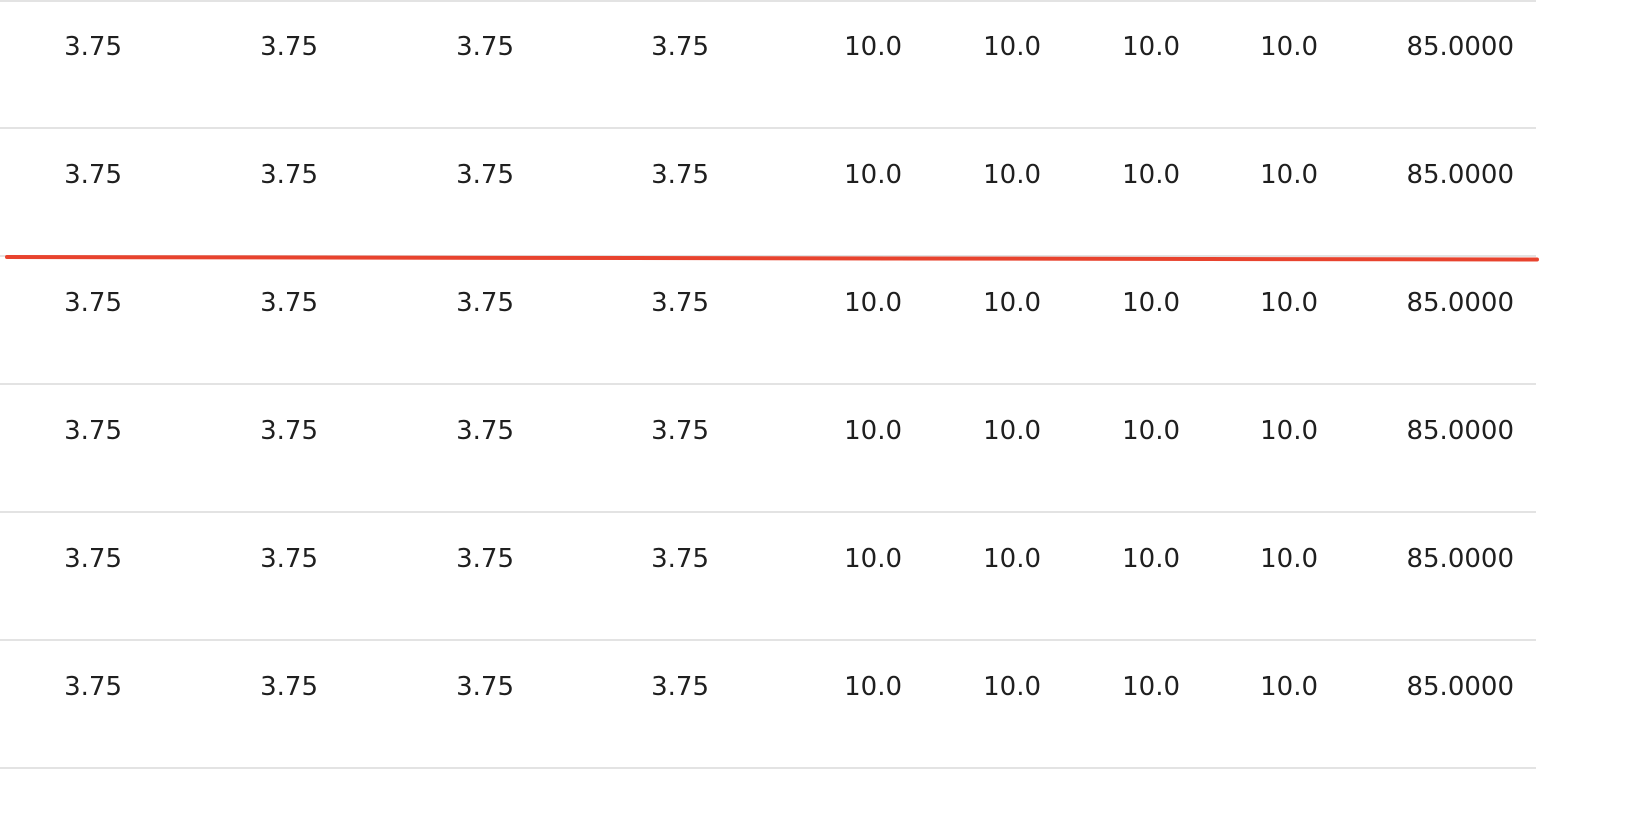 The image size is (1648, 816). I want to click on row-drop-indicator, so click(772, 258).